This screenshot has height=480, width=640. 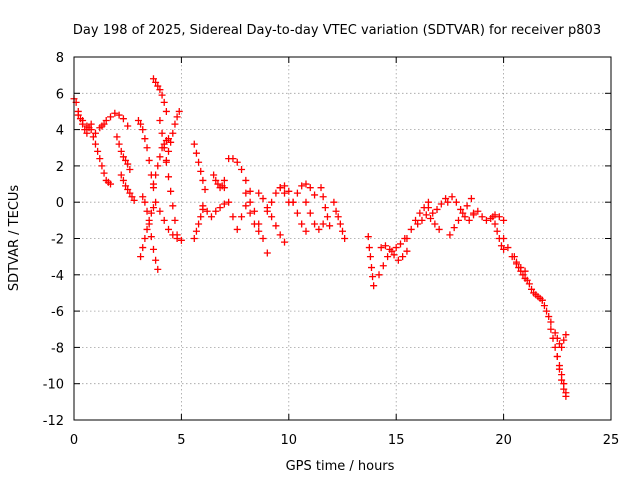 I want to click on y-tick-label: -4, so click(x=57, y=276).